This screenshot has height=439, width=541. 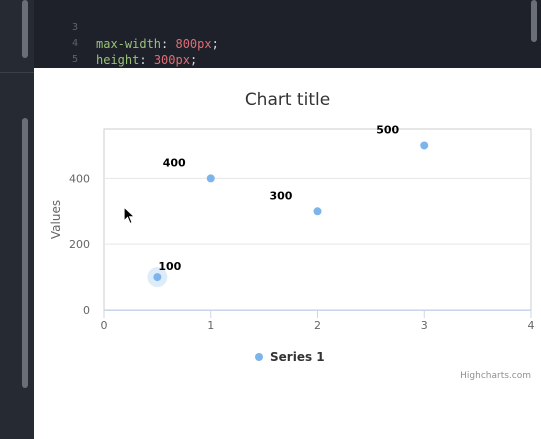 What do you see at coordinates (495, 376) in the screenshot?
I see `credits-link: Highcharts.com` at bounding box center [495, 376].